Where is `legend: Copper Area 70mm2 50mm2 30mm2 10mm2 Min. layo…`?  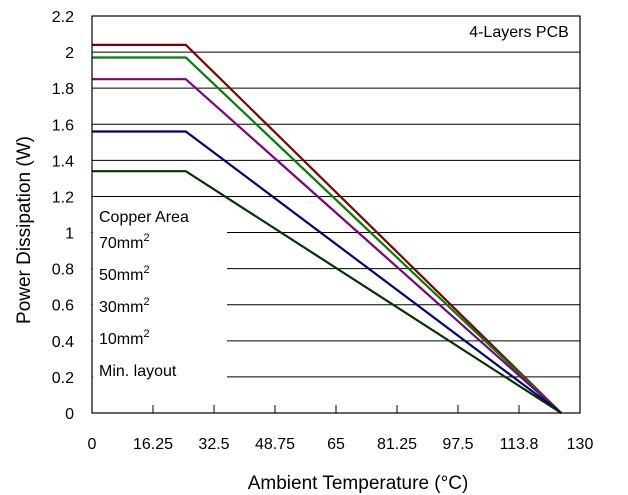
legend: Copper Area 70mm2 50mm2 30mm2 10mm2 Min. layo… is located at coordinates (144, 294).